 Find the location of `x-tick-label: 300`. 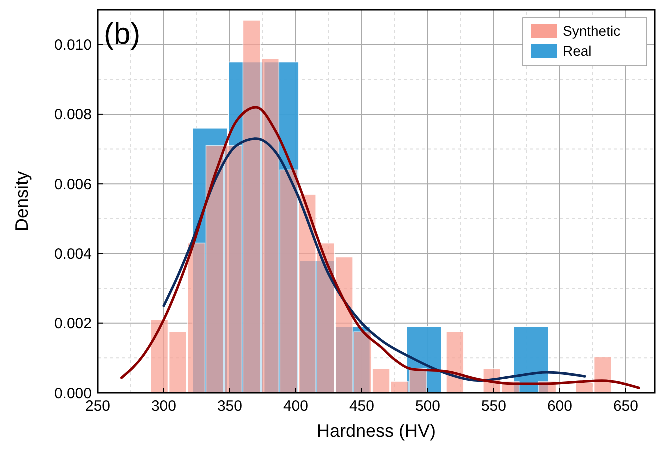

x-tick-label: 300 is located at coordinates (164, 406).